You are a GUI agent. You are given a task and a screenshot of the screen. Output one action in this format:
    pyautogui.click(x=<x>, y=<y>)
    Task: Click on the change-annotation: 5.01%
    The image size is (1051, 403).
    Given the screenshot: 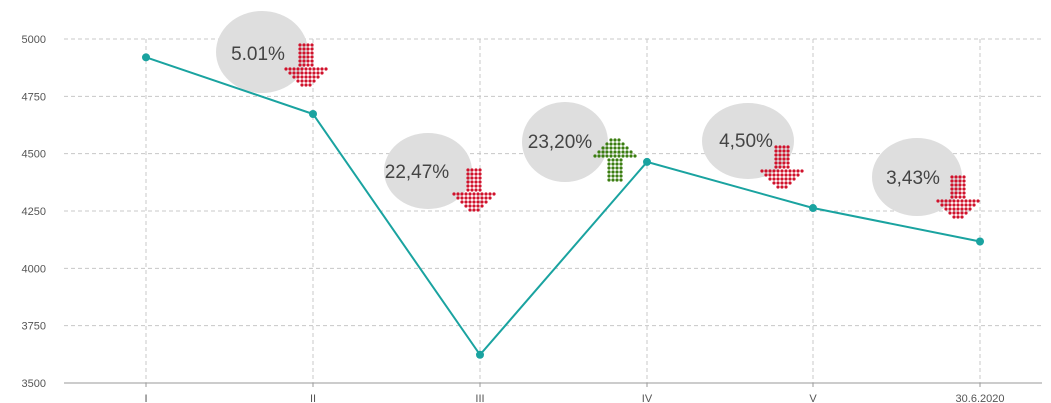 What is the action you would take?
    pyautogui.click(x=272, y=52)
    